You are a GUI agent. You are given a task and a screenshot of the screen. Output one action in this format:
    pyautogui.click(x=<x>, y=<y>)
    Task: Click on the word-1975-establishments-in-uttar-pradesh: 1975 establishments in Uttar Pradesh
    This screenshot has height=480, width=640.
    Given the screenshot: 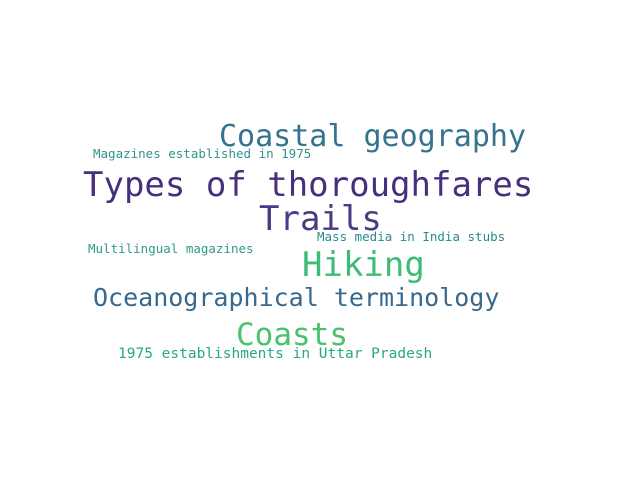 What is the action you would take?
    pyautogui.click(x=275, y=354)
    